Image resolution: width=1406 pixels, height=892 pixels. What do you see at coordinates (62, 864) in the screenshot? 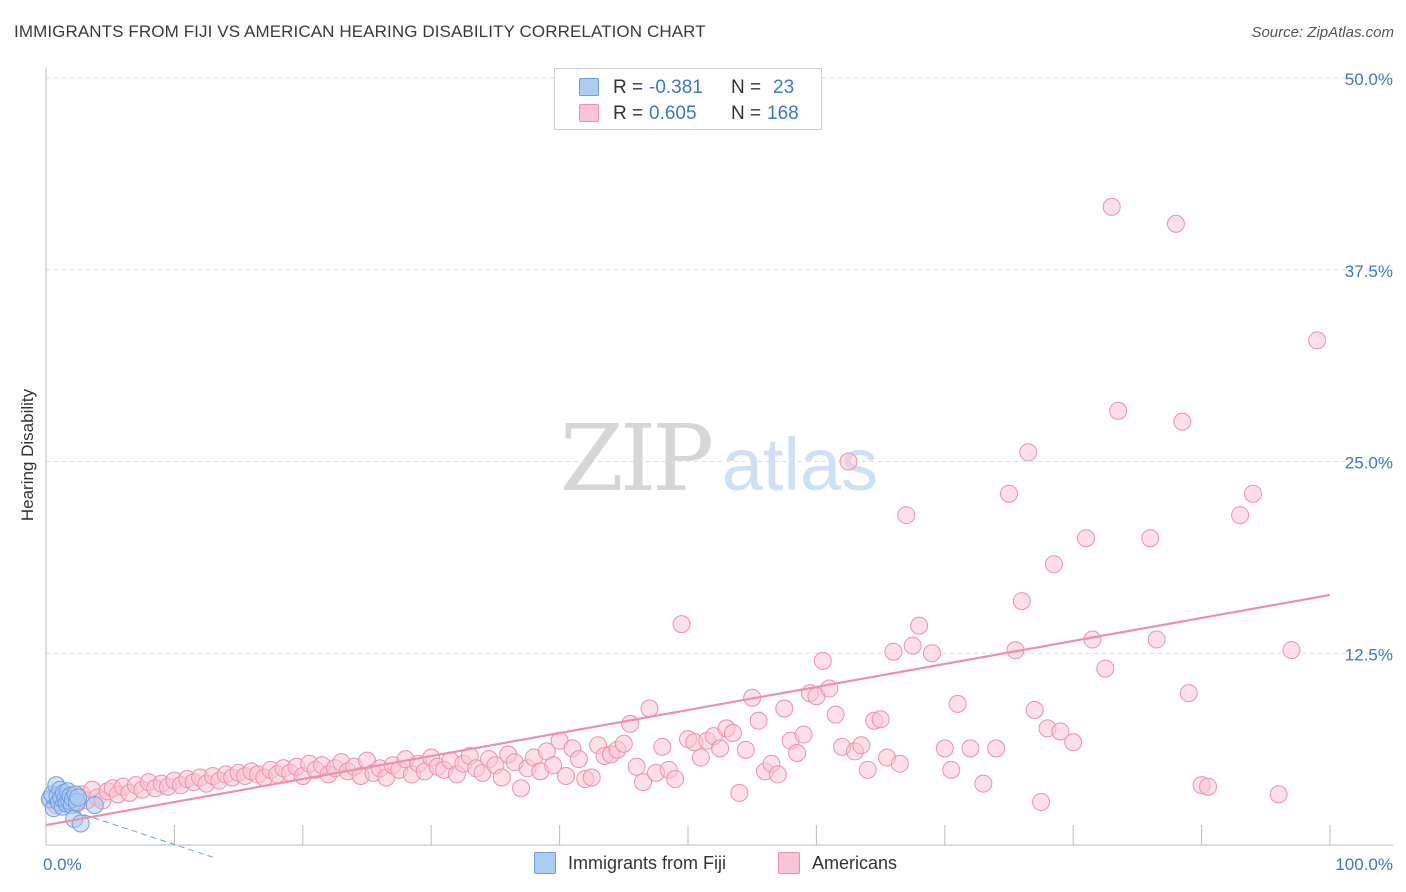
I see `x-tick-label: 0.0%` at bounding box center [62, 864].